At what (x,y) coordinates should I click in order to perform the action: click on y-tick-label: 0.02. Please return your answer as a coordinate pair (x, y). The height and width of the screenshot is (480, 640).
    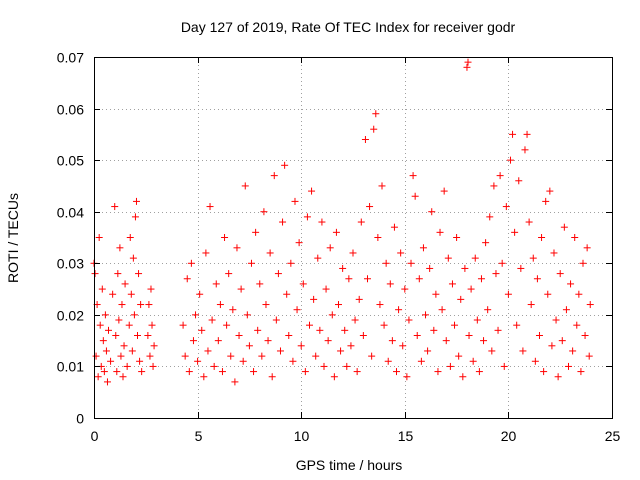
    Looking at the image, I should click on (70, 316).